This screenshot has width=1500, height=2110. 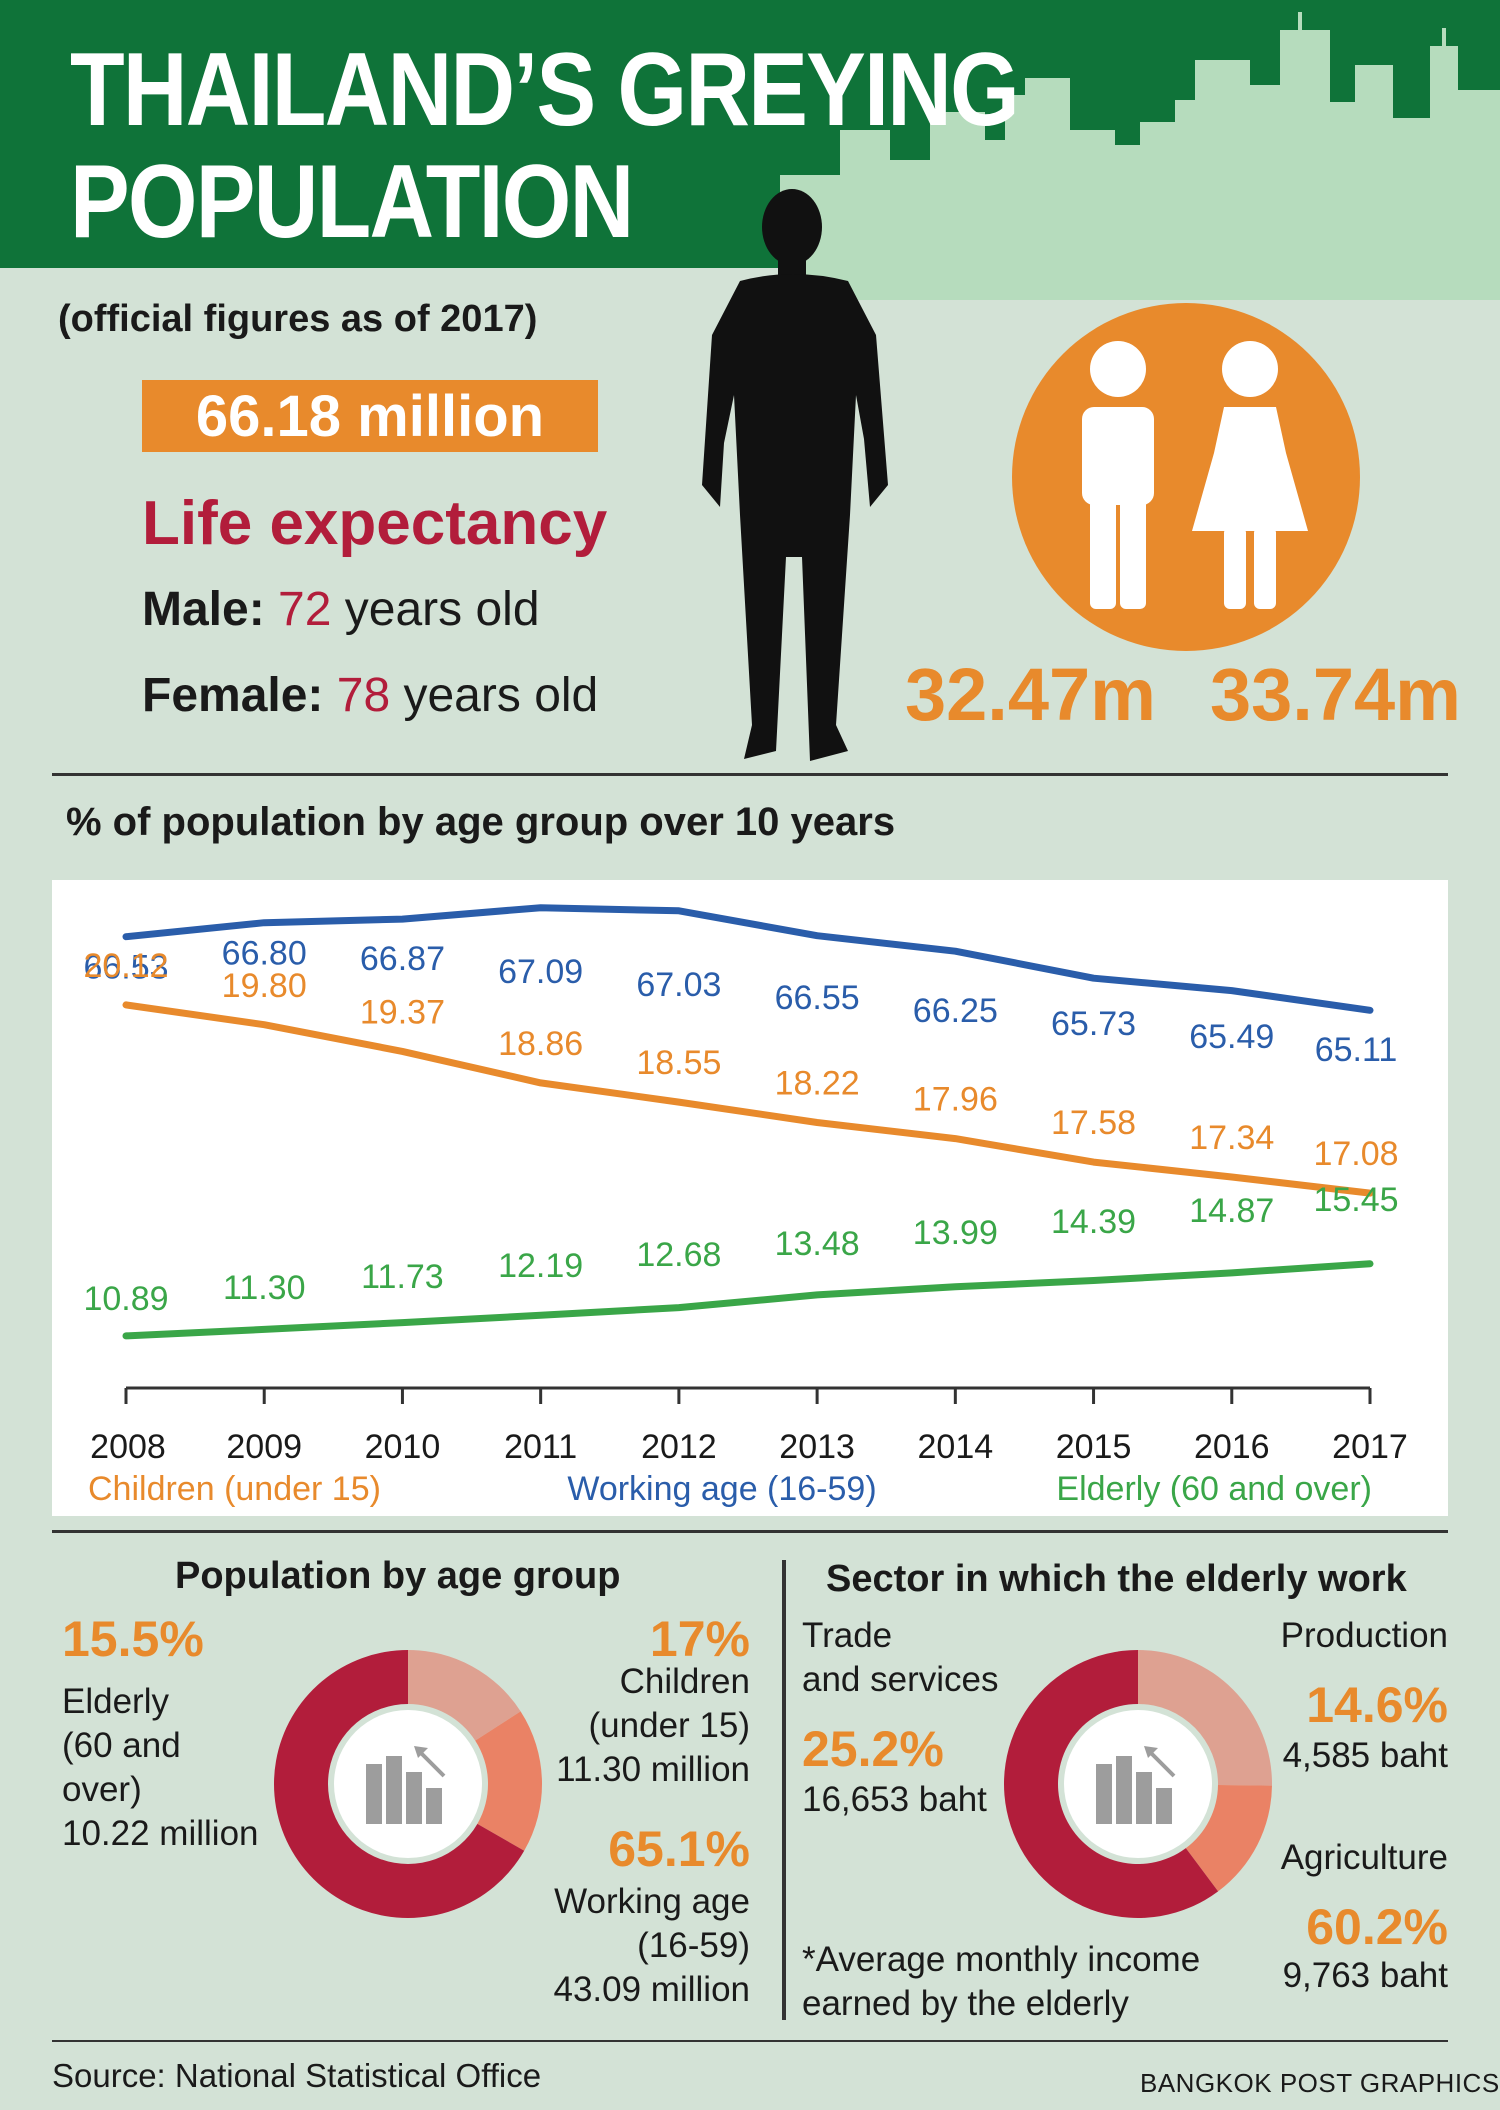 What do you see at coordinates (1355, 1200) in the screenshot?
I see `data-label: 15.45` at bounding box center [1355, 1200].